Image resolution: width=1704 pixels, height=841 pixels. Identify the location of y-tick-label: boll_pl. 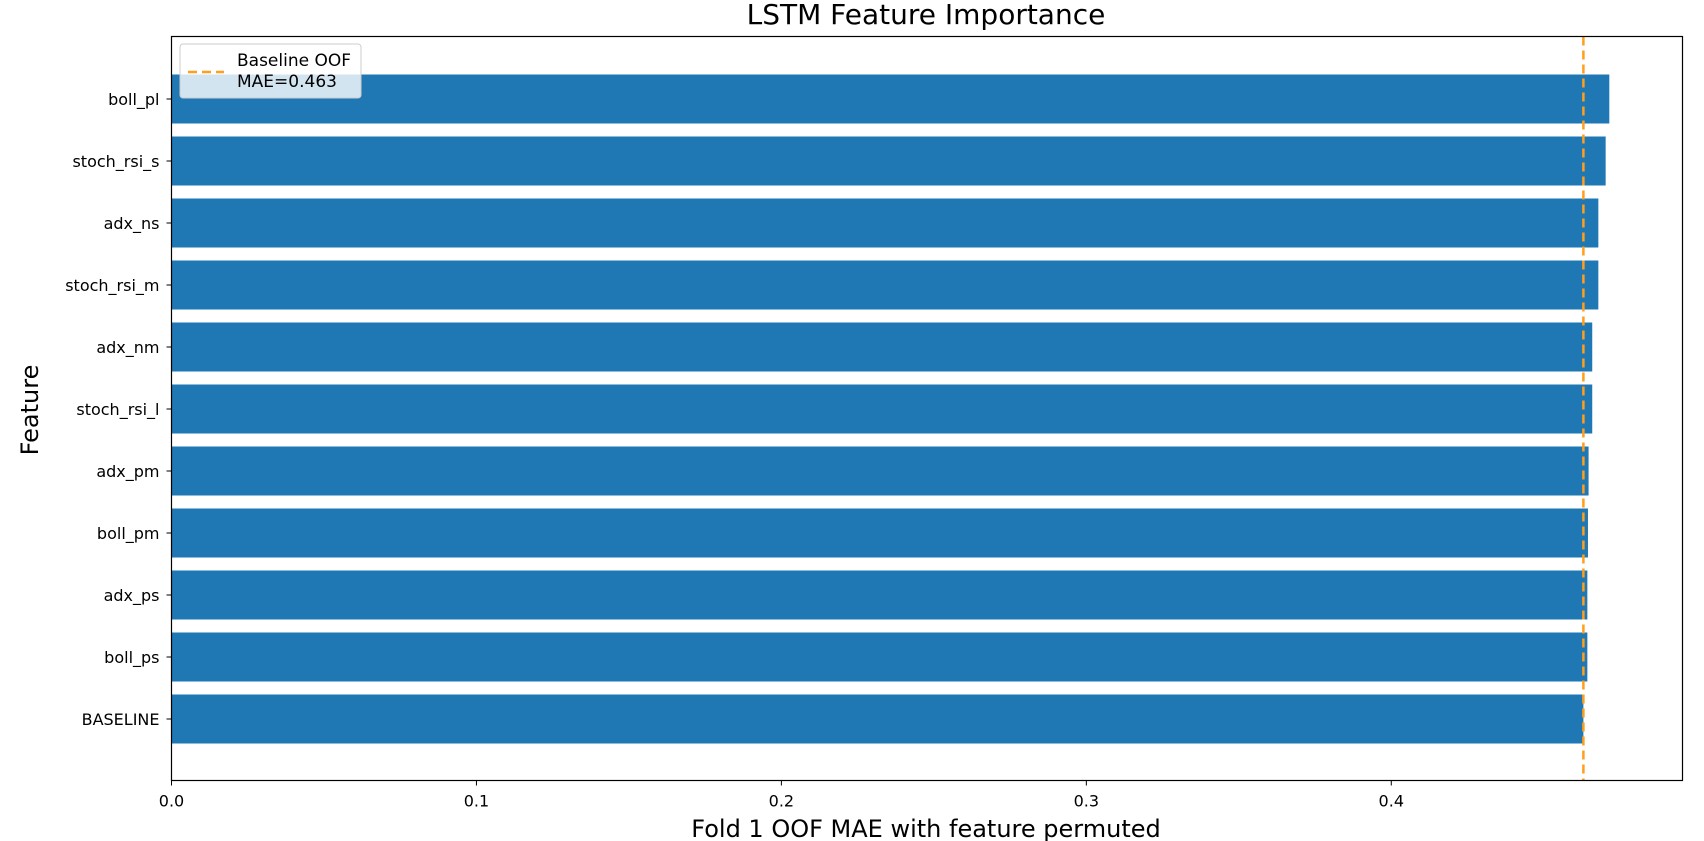
(133, 100).